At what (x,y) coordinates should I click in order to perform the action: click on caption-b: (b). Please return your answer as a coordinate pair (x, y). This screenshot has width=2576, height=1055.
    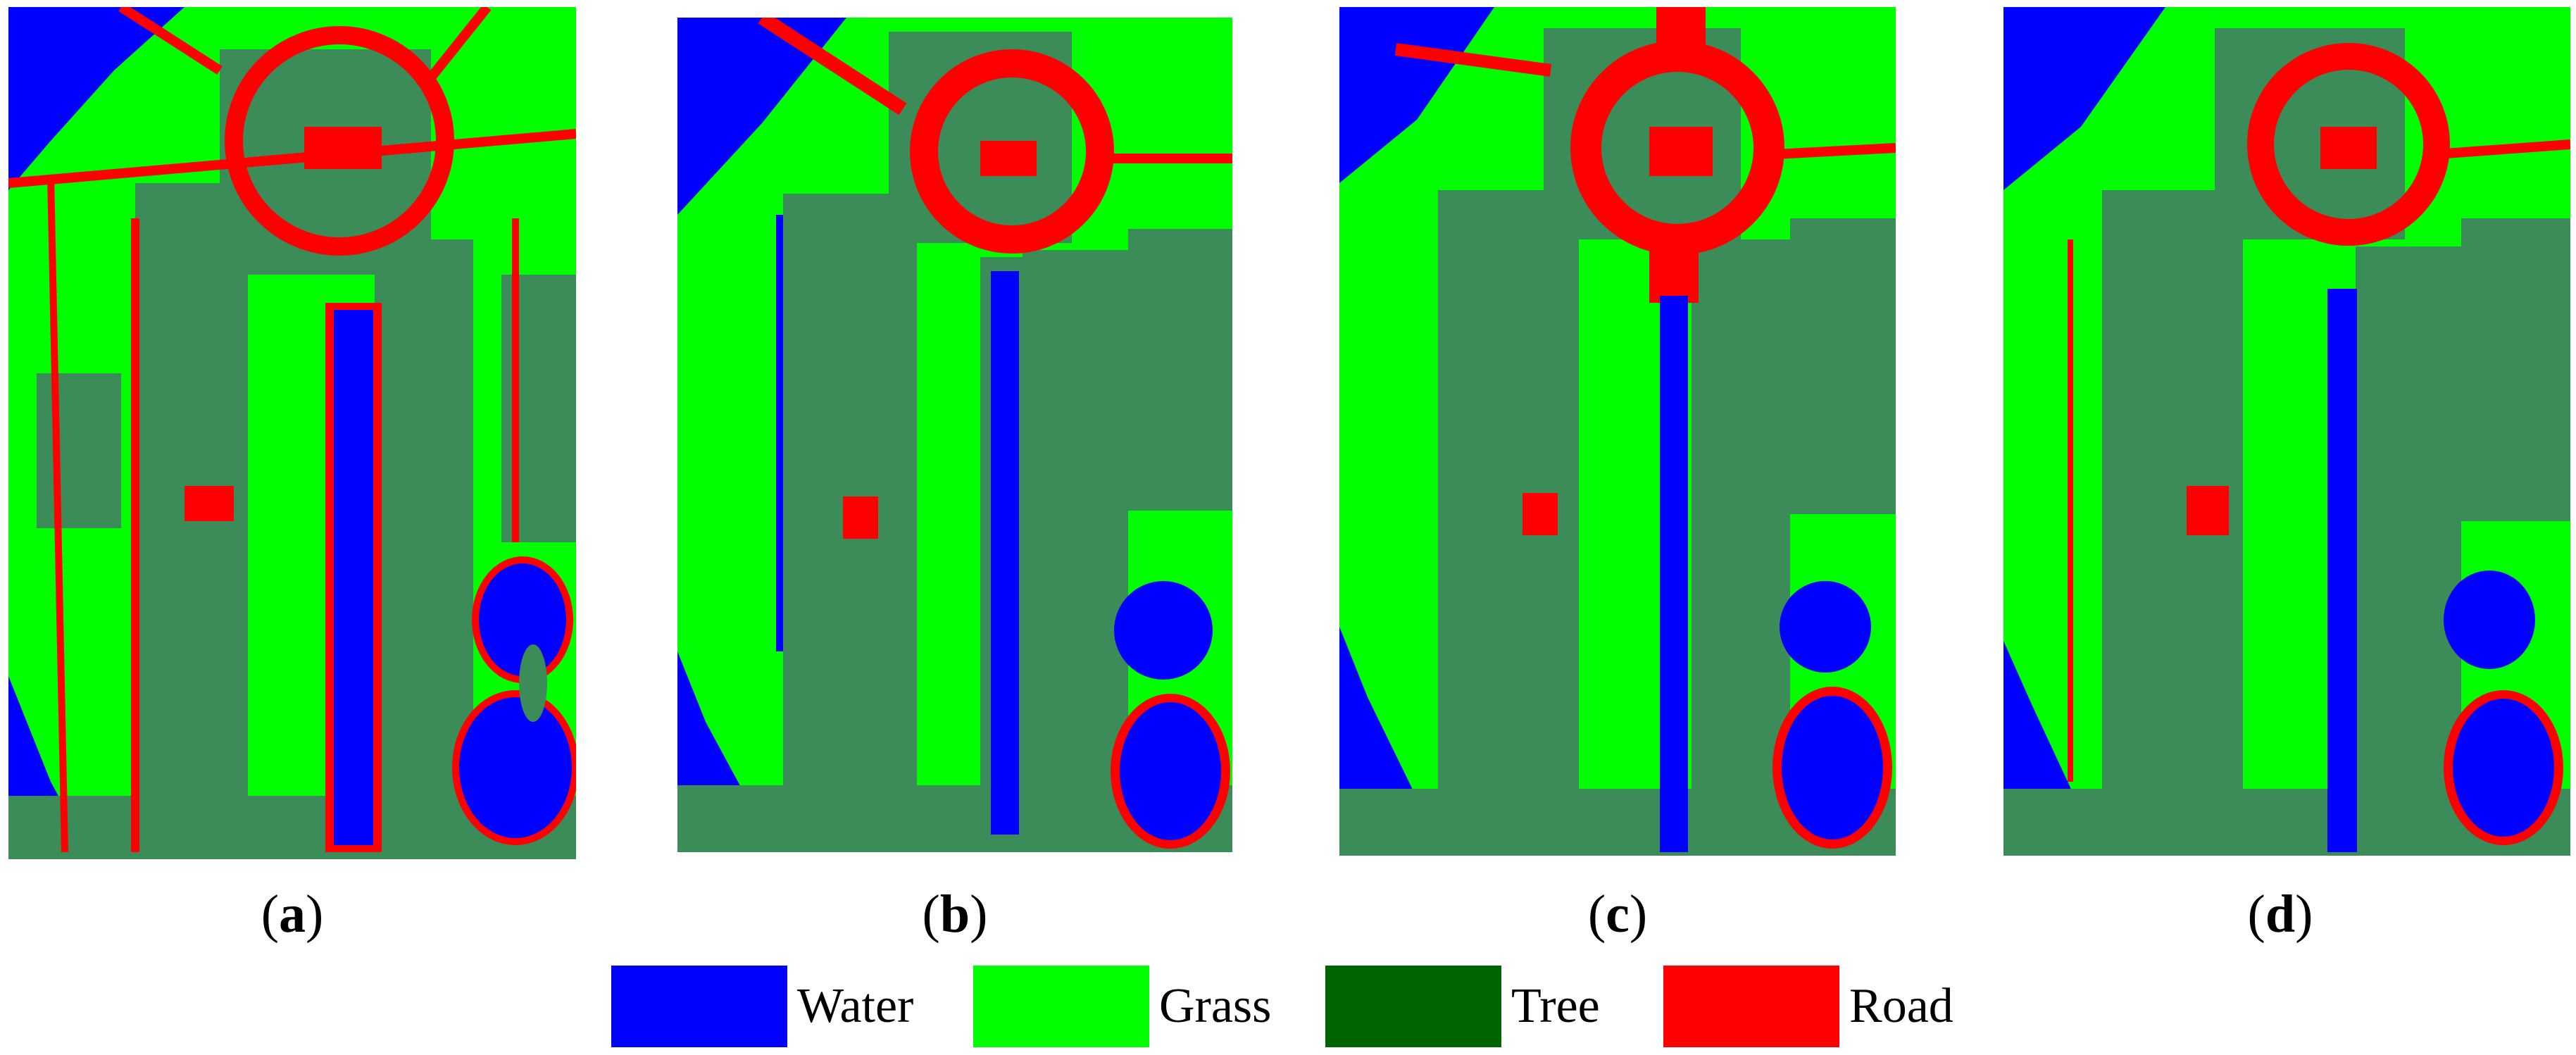
    Looking at the image, I should click on (955, 914).